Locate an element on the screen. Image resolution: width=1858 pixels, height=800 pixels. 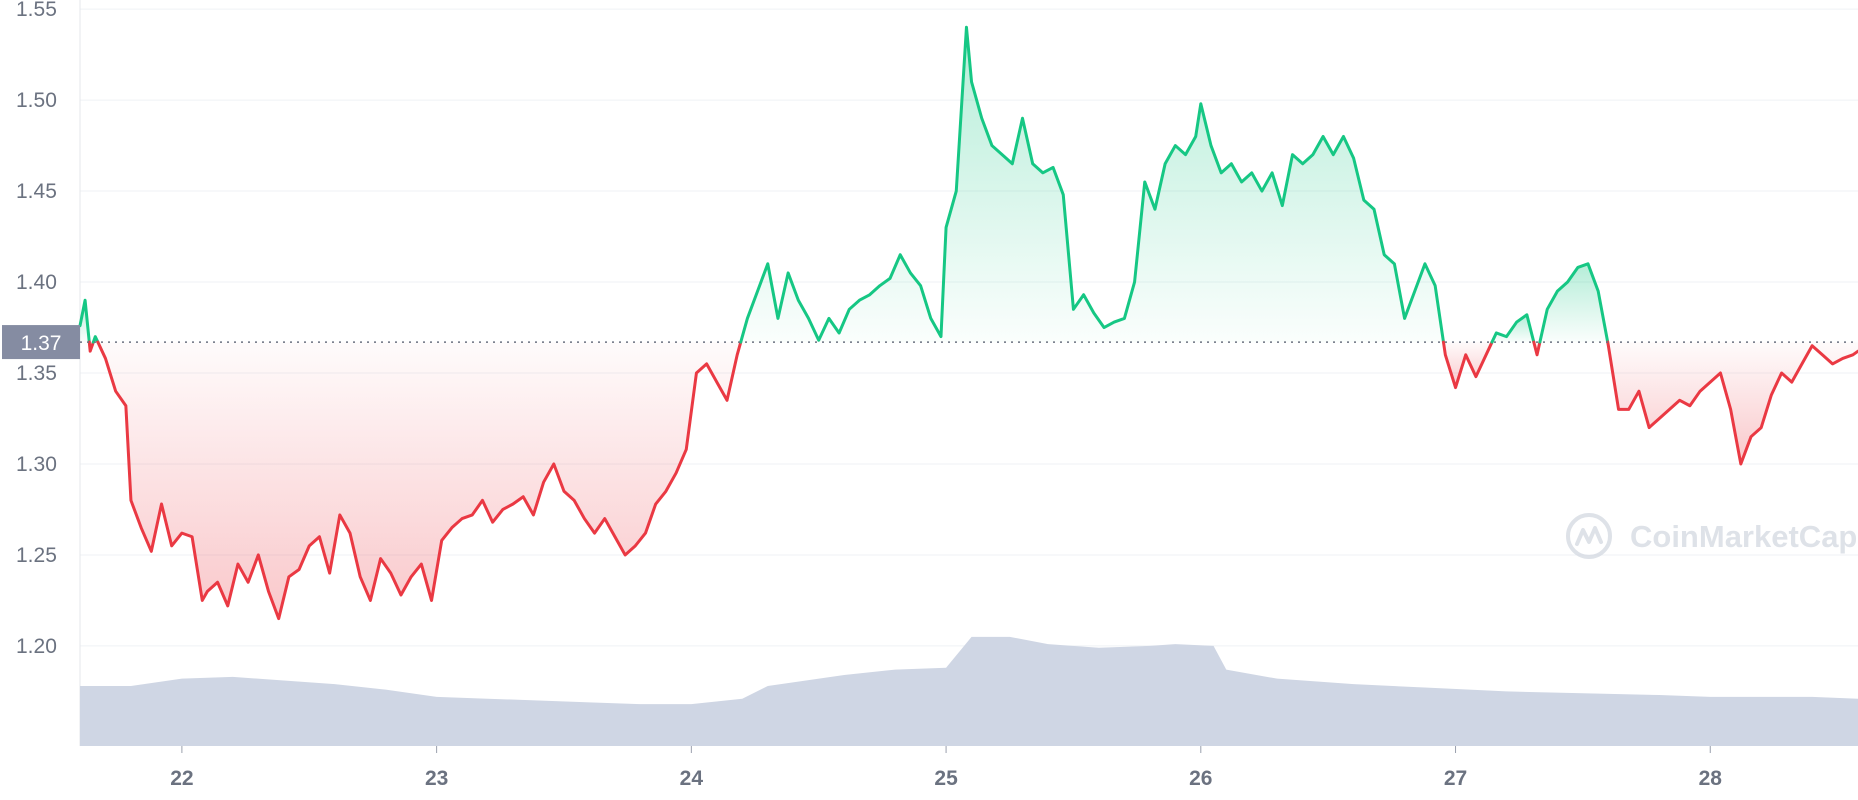
y-tick-label: 1.50 is located at coordinates (36, 100).